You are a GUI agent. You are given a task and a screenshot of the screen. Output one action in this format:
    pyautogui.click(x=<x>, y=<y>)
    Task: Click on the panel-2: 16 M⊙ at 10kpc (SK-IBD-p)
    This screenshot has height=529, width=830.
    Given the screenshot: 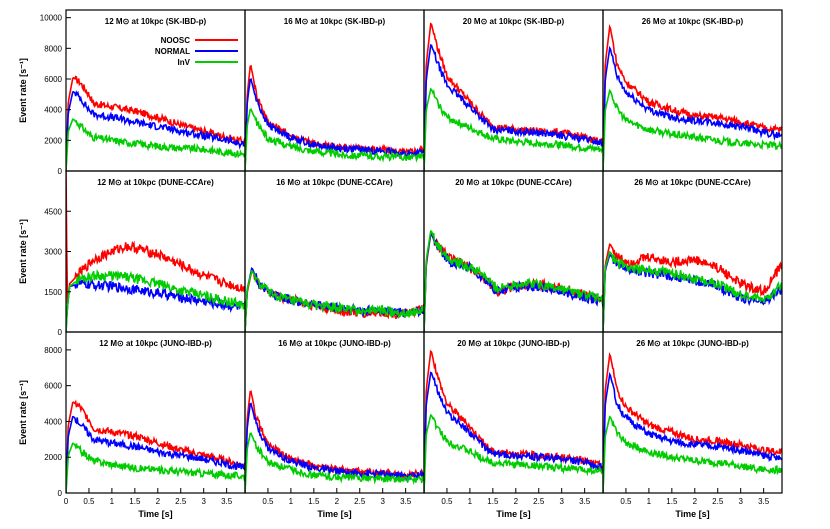 What is the action you would take?
    pyautogui.click(x=334, y=90)
    